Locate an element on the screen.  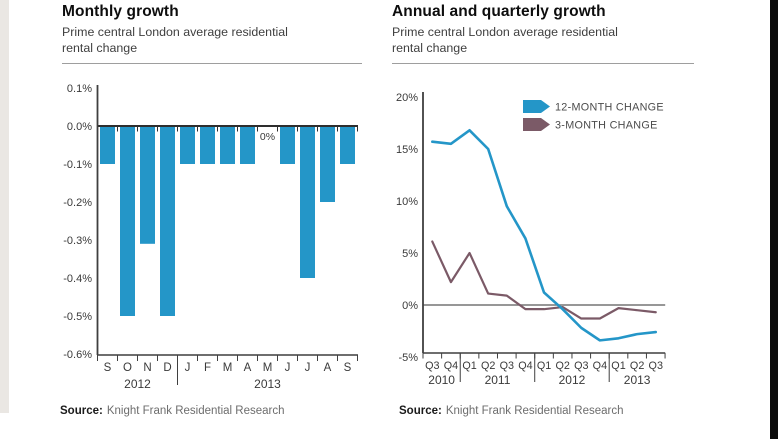
svg-text: 10% is located at coordinates (407, 202).